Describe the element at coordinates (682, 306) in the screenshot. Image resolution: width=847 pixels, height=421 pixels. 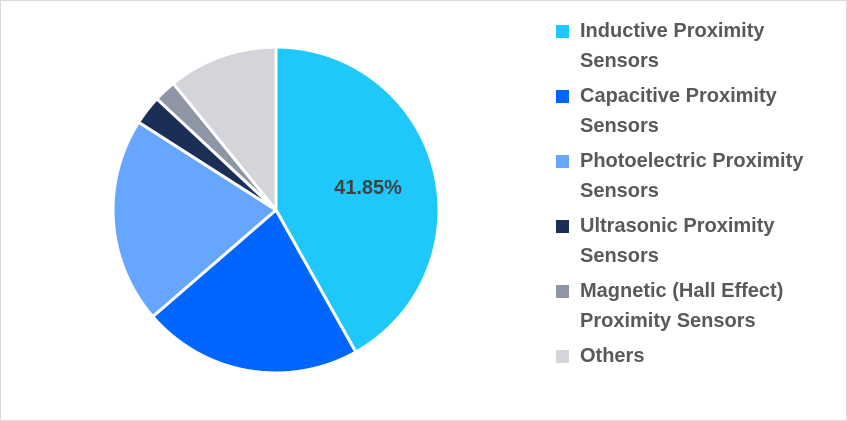
I see `legend-label: Magnetic (Hall Effect) Proximity Sensors` at that location.